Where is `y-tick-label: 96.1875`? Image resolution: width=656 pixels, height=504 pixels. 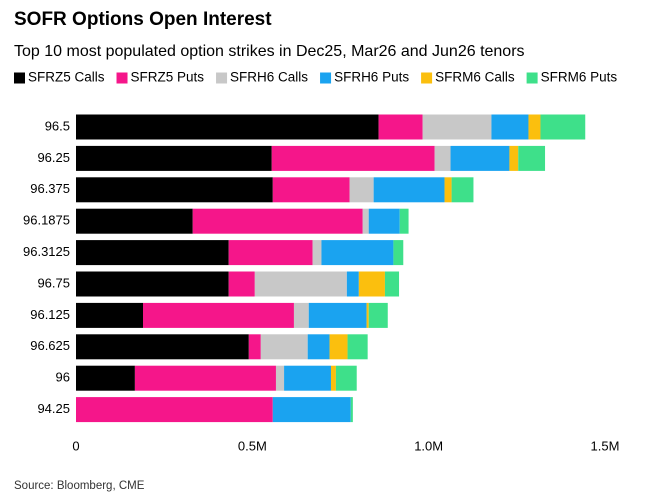 y-tick-label: 96.1875 is located at coordinates (46, 220).